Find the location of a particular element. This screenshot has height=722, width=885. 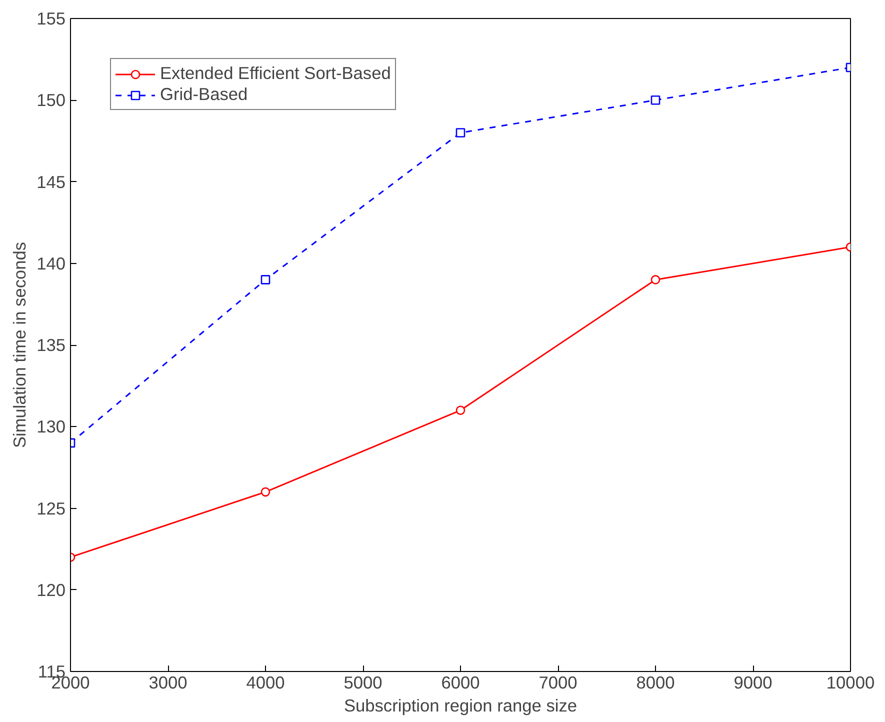

x-tick-label: 5000 is located at coordinates (363, 682).